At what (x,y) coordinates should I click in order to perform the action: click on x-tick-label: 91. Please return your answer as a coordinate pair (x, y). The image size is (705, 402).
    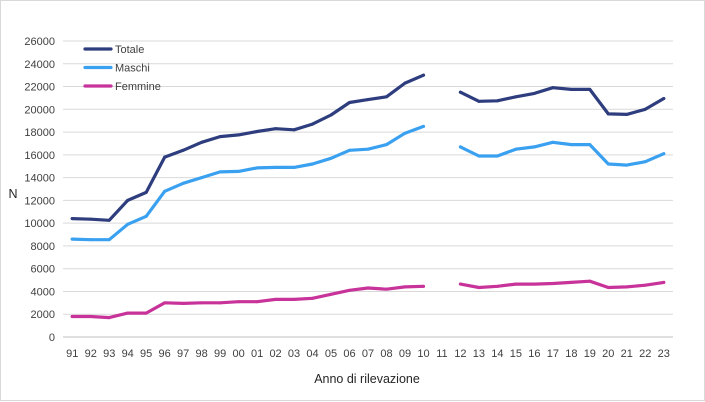
    Looking at the image, I should click on (72, 354).